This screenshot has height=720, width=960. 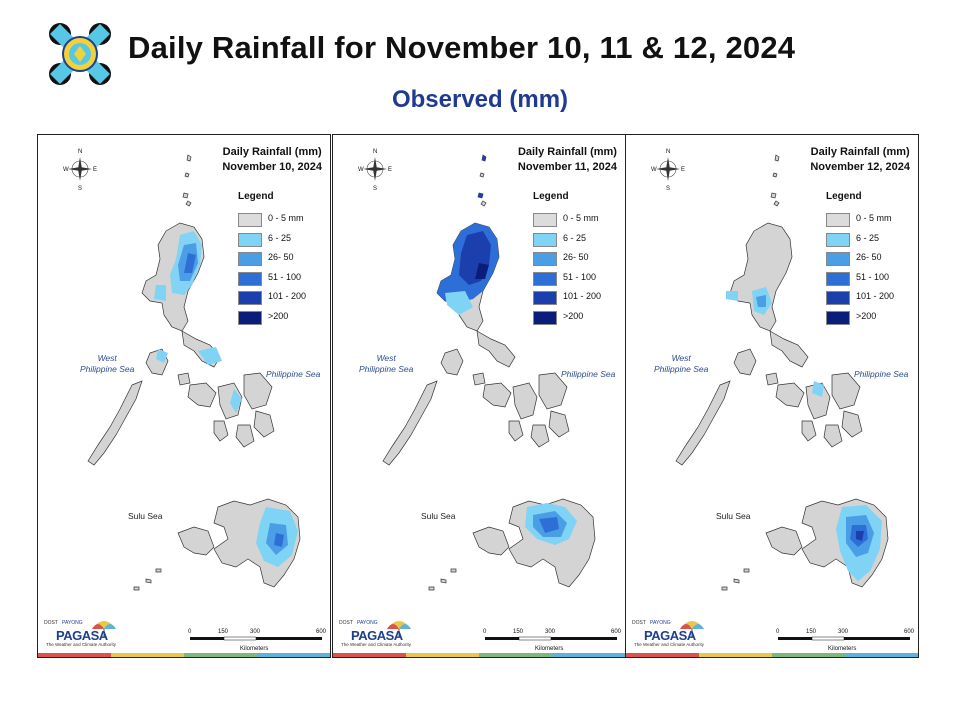 I want to click on map-title: Daily Rainfall (mm) November 10, 2024, so click(x=272, y=159).